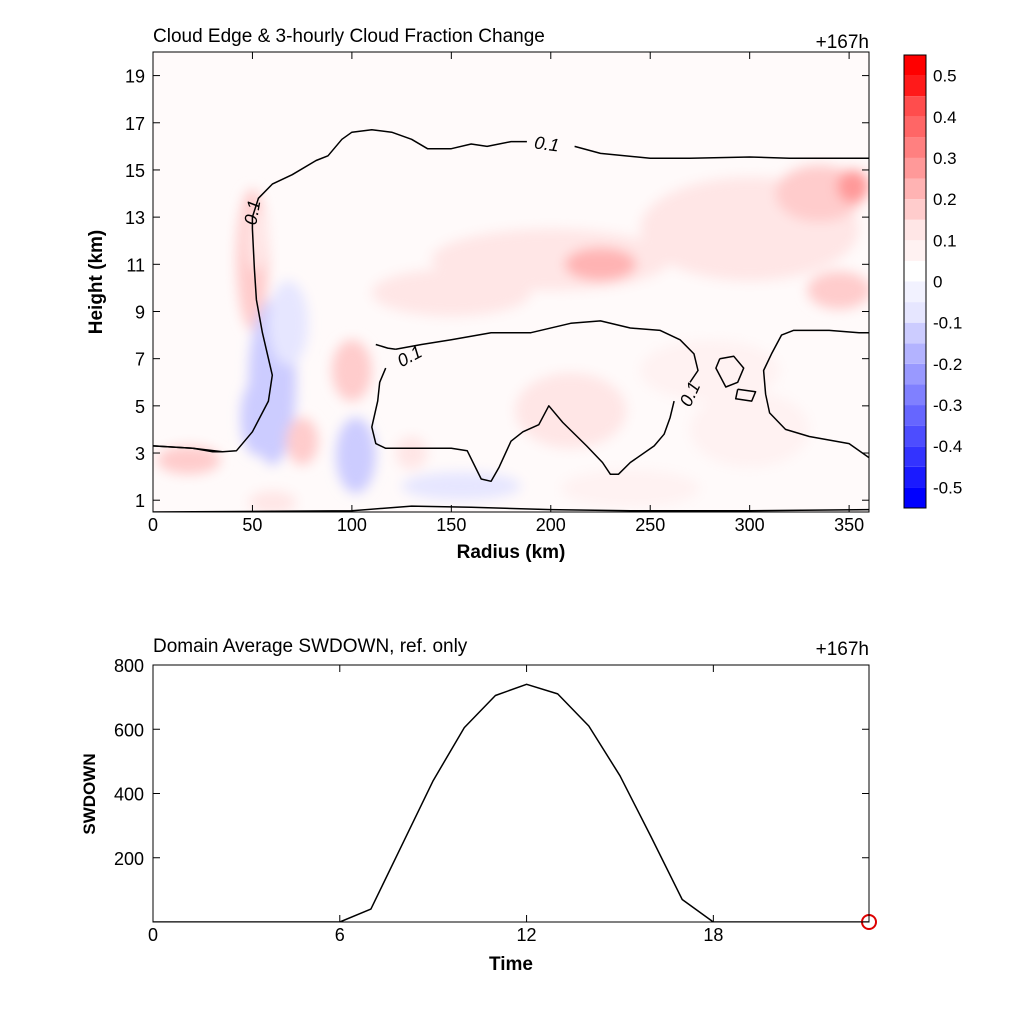  Describe the element at coordinates (945, 199) in the screenshot. I see `colorbar-tick-label: 0.2` at that location.